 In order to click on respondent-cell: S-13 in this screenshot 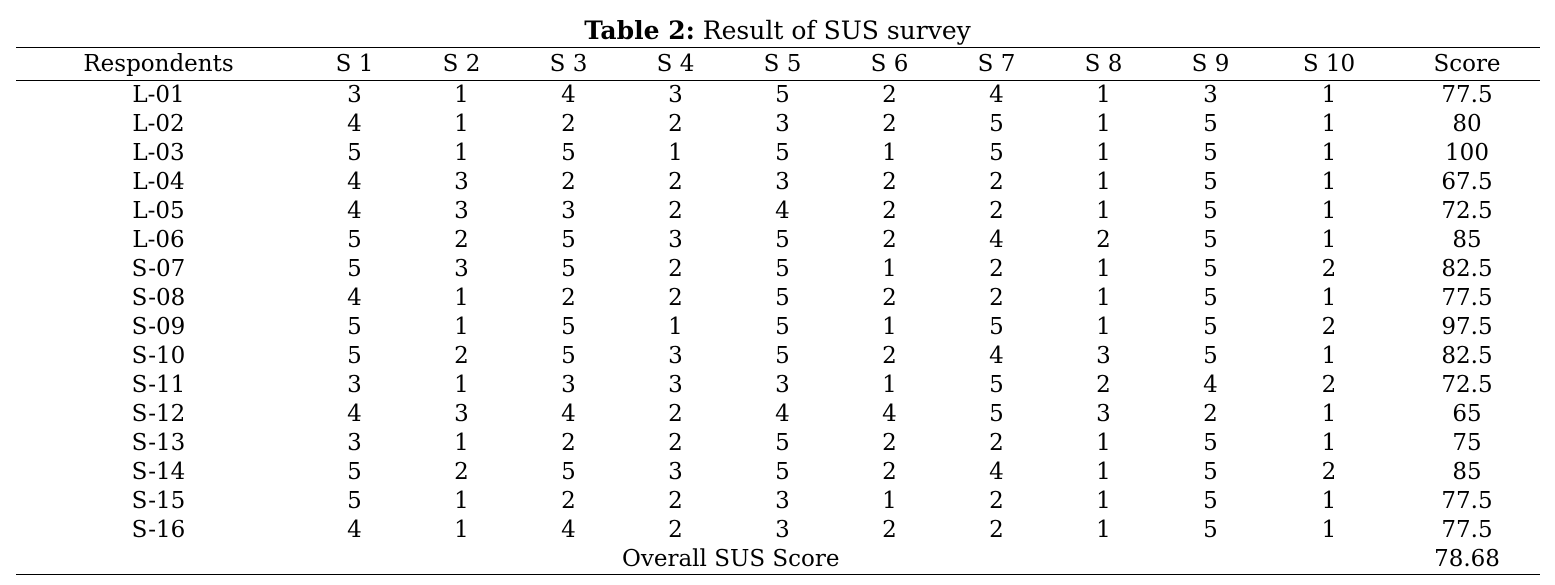, I will do `click(158, 443)`.